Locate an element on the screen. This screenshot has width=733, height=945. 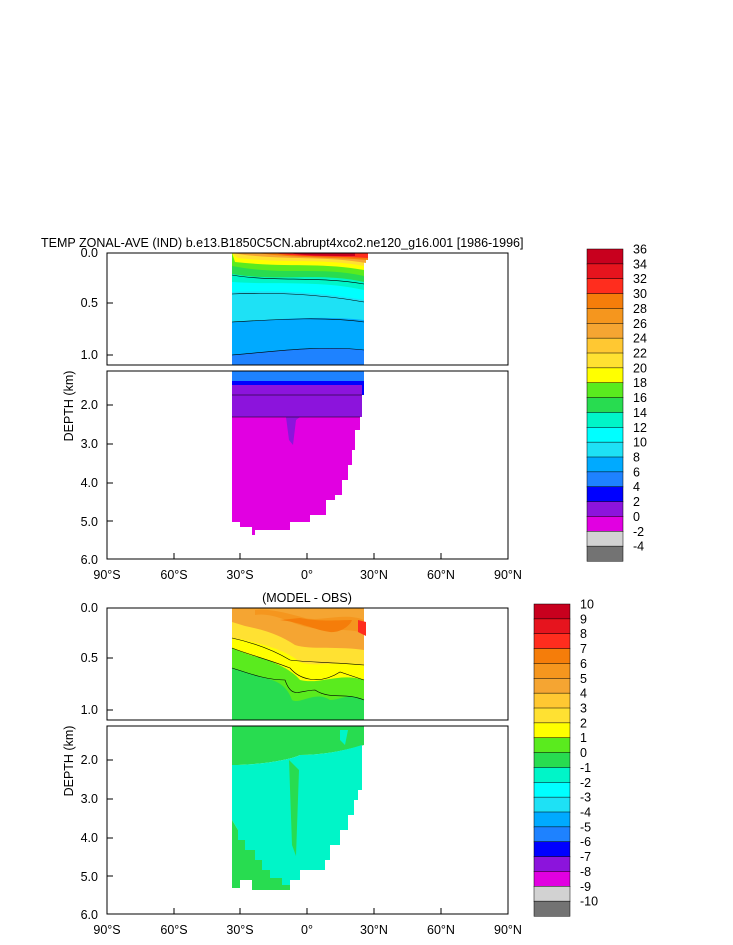
colorbar-label: -10 is located at coordinates (589, 902).